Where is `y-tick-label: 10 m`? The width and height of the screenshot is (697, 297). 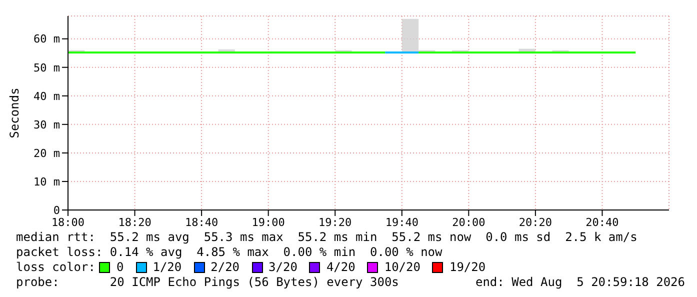
y-tick-label: 10 m is located at coordinates (47, 181).